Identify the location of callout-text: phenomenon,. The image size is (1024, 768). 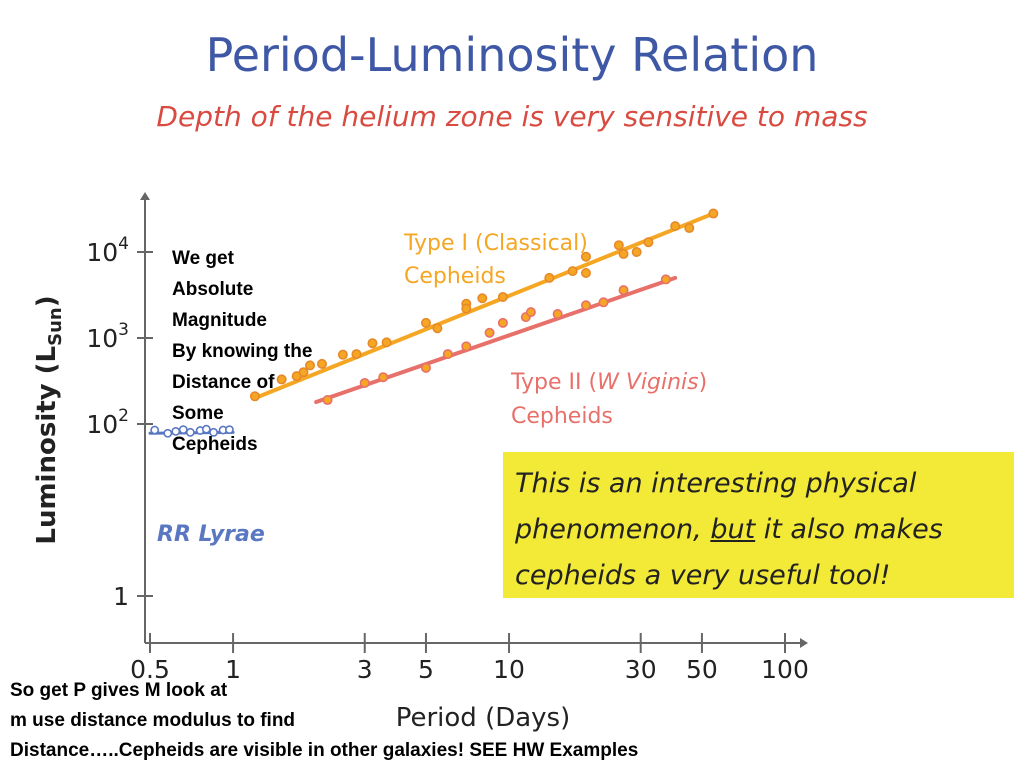
(613, 529).